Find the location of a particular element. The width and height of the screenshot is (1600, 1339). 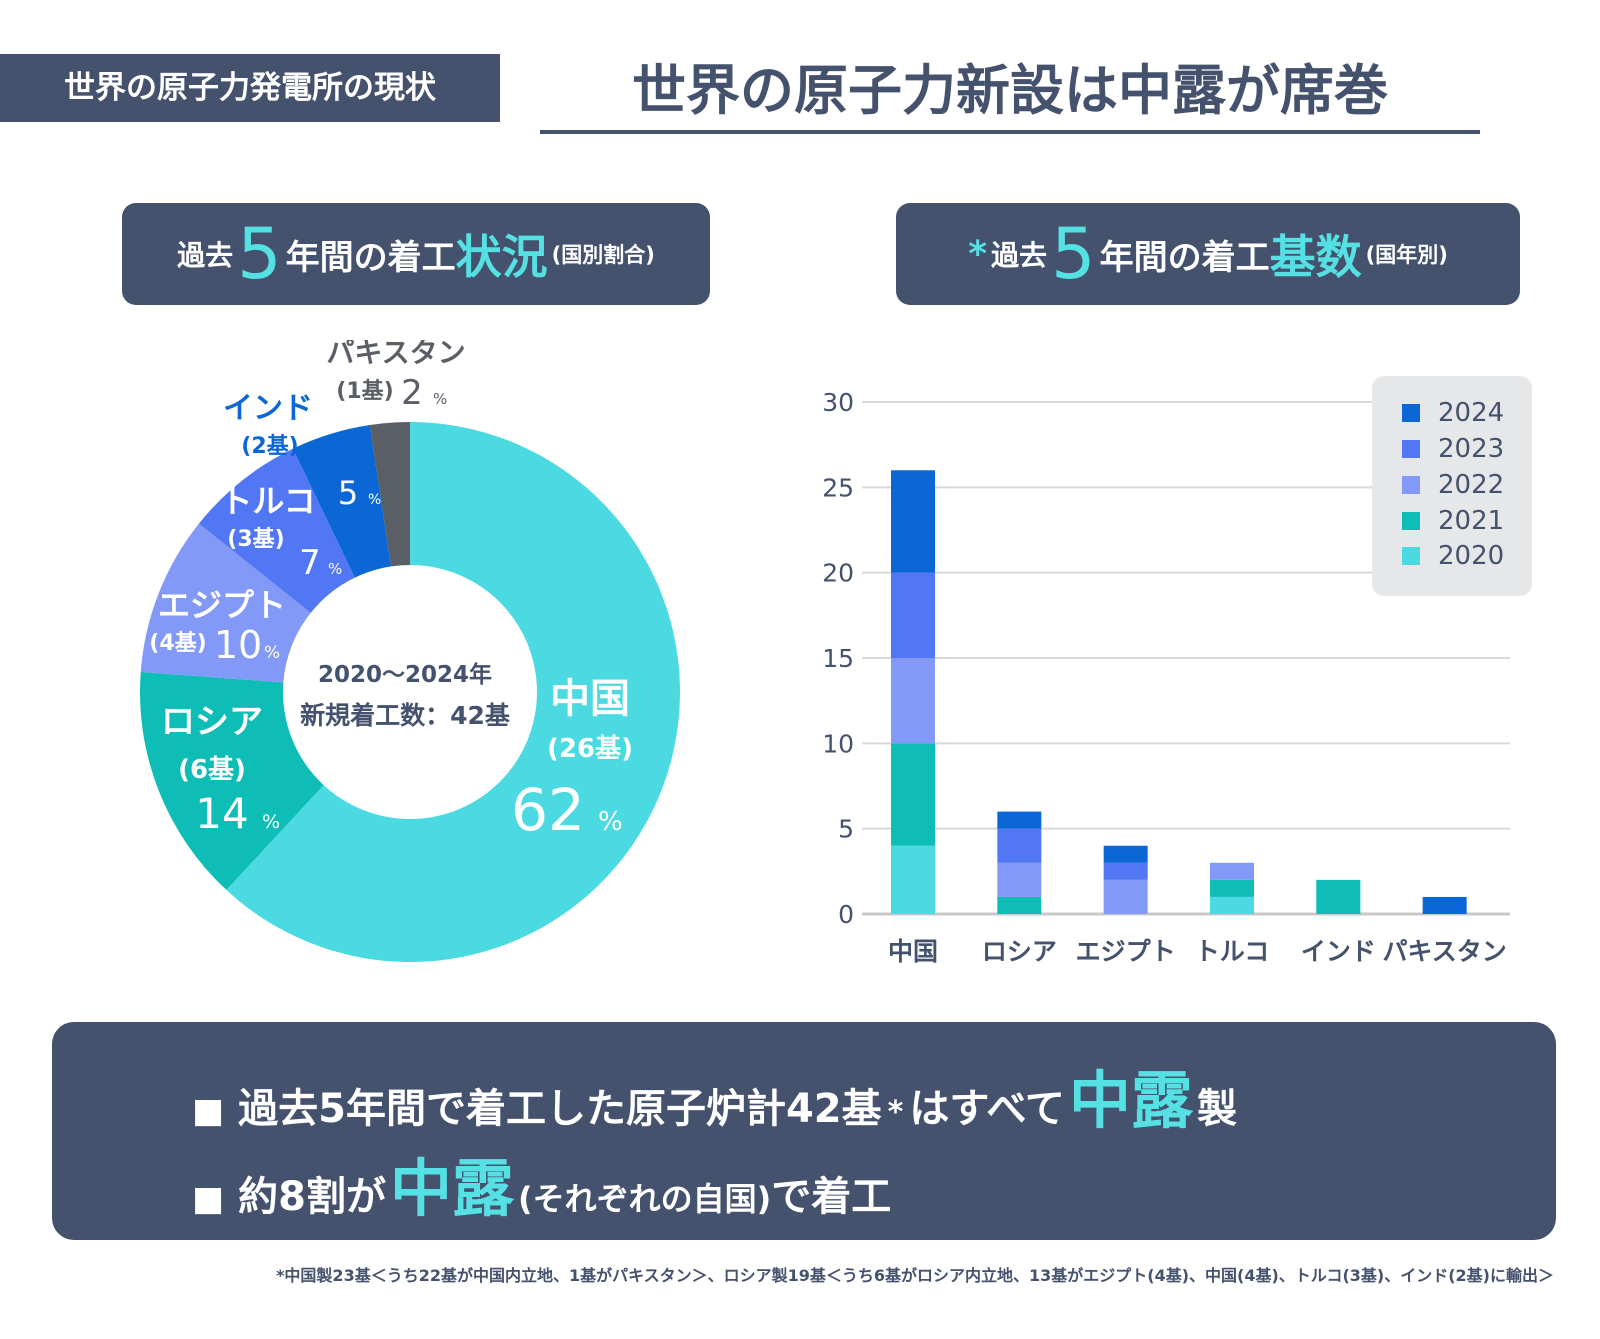

header-tag: 世界の原子力発電所の現状 is located at coordinates (250, 88).